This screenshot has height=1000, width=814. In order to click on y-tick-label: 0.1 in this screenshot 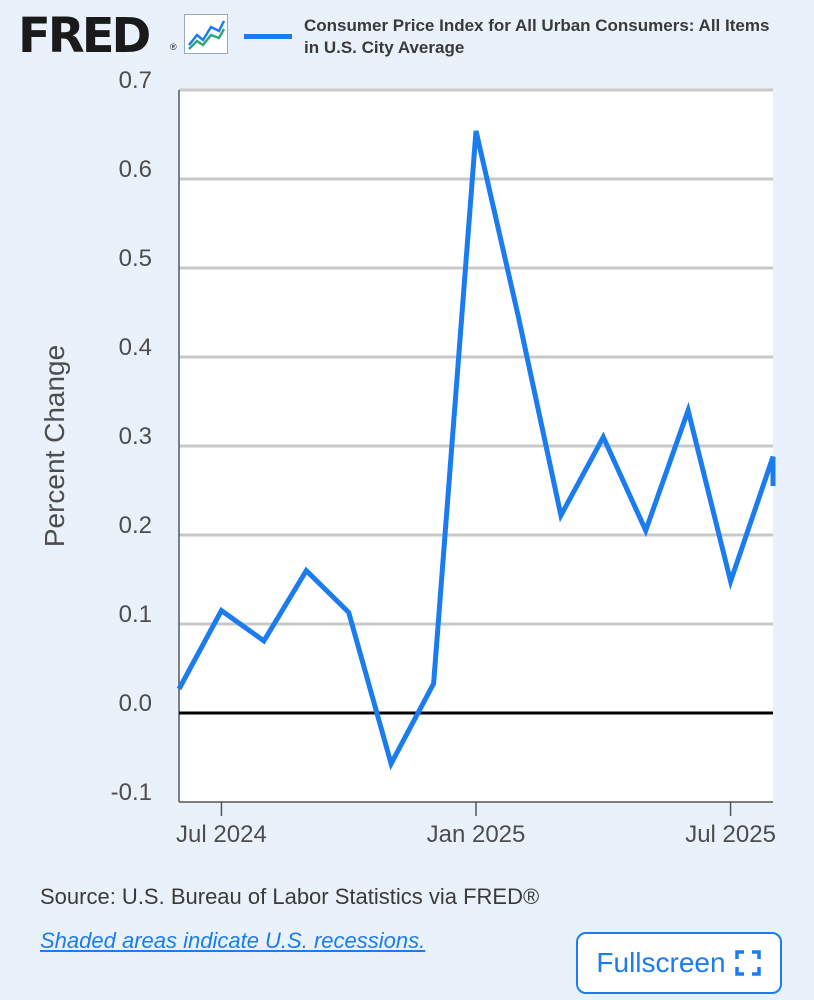, I will do `click(135, 614)`.